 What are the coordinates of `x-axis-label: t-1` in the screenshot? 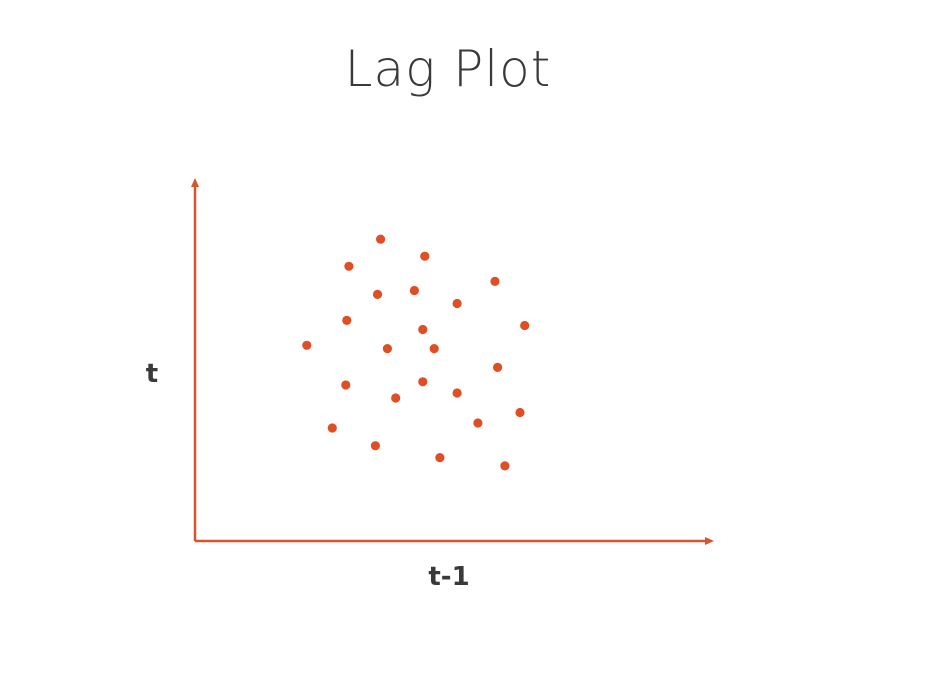 It's located at (448, 577).